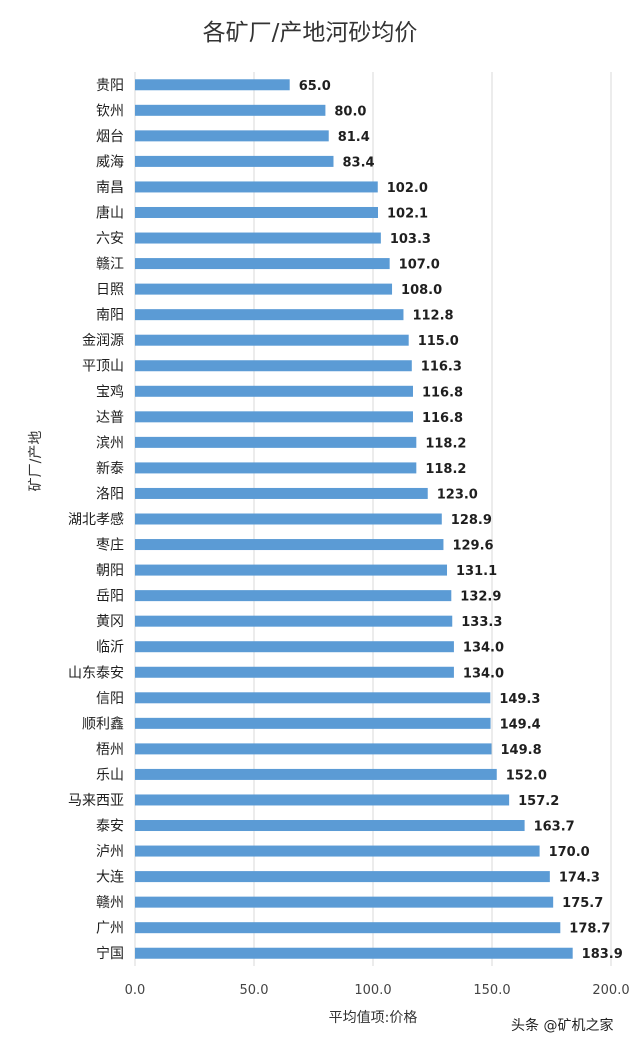 The width and height of the screenshot is (640, 1051). I want to click on value-label: 132.9, so click(480, 597).